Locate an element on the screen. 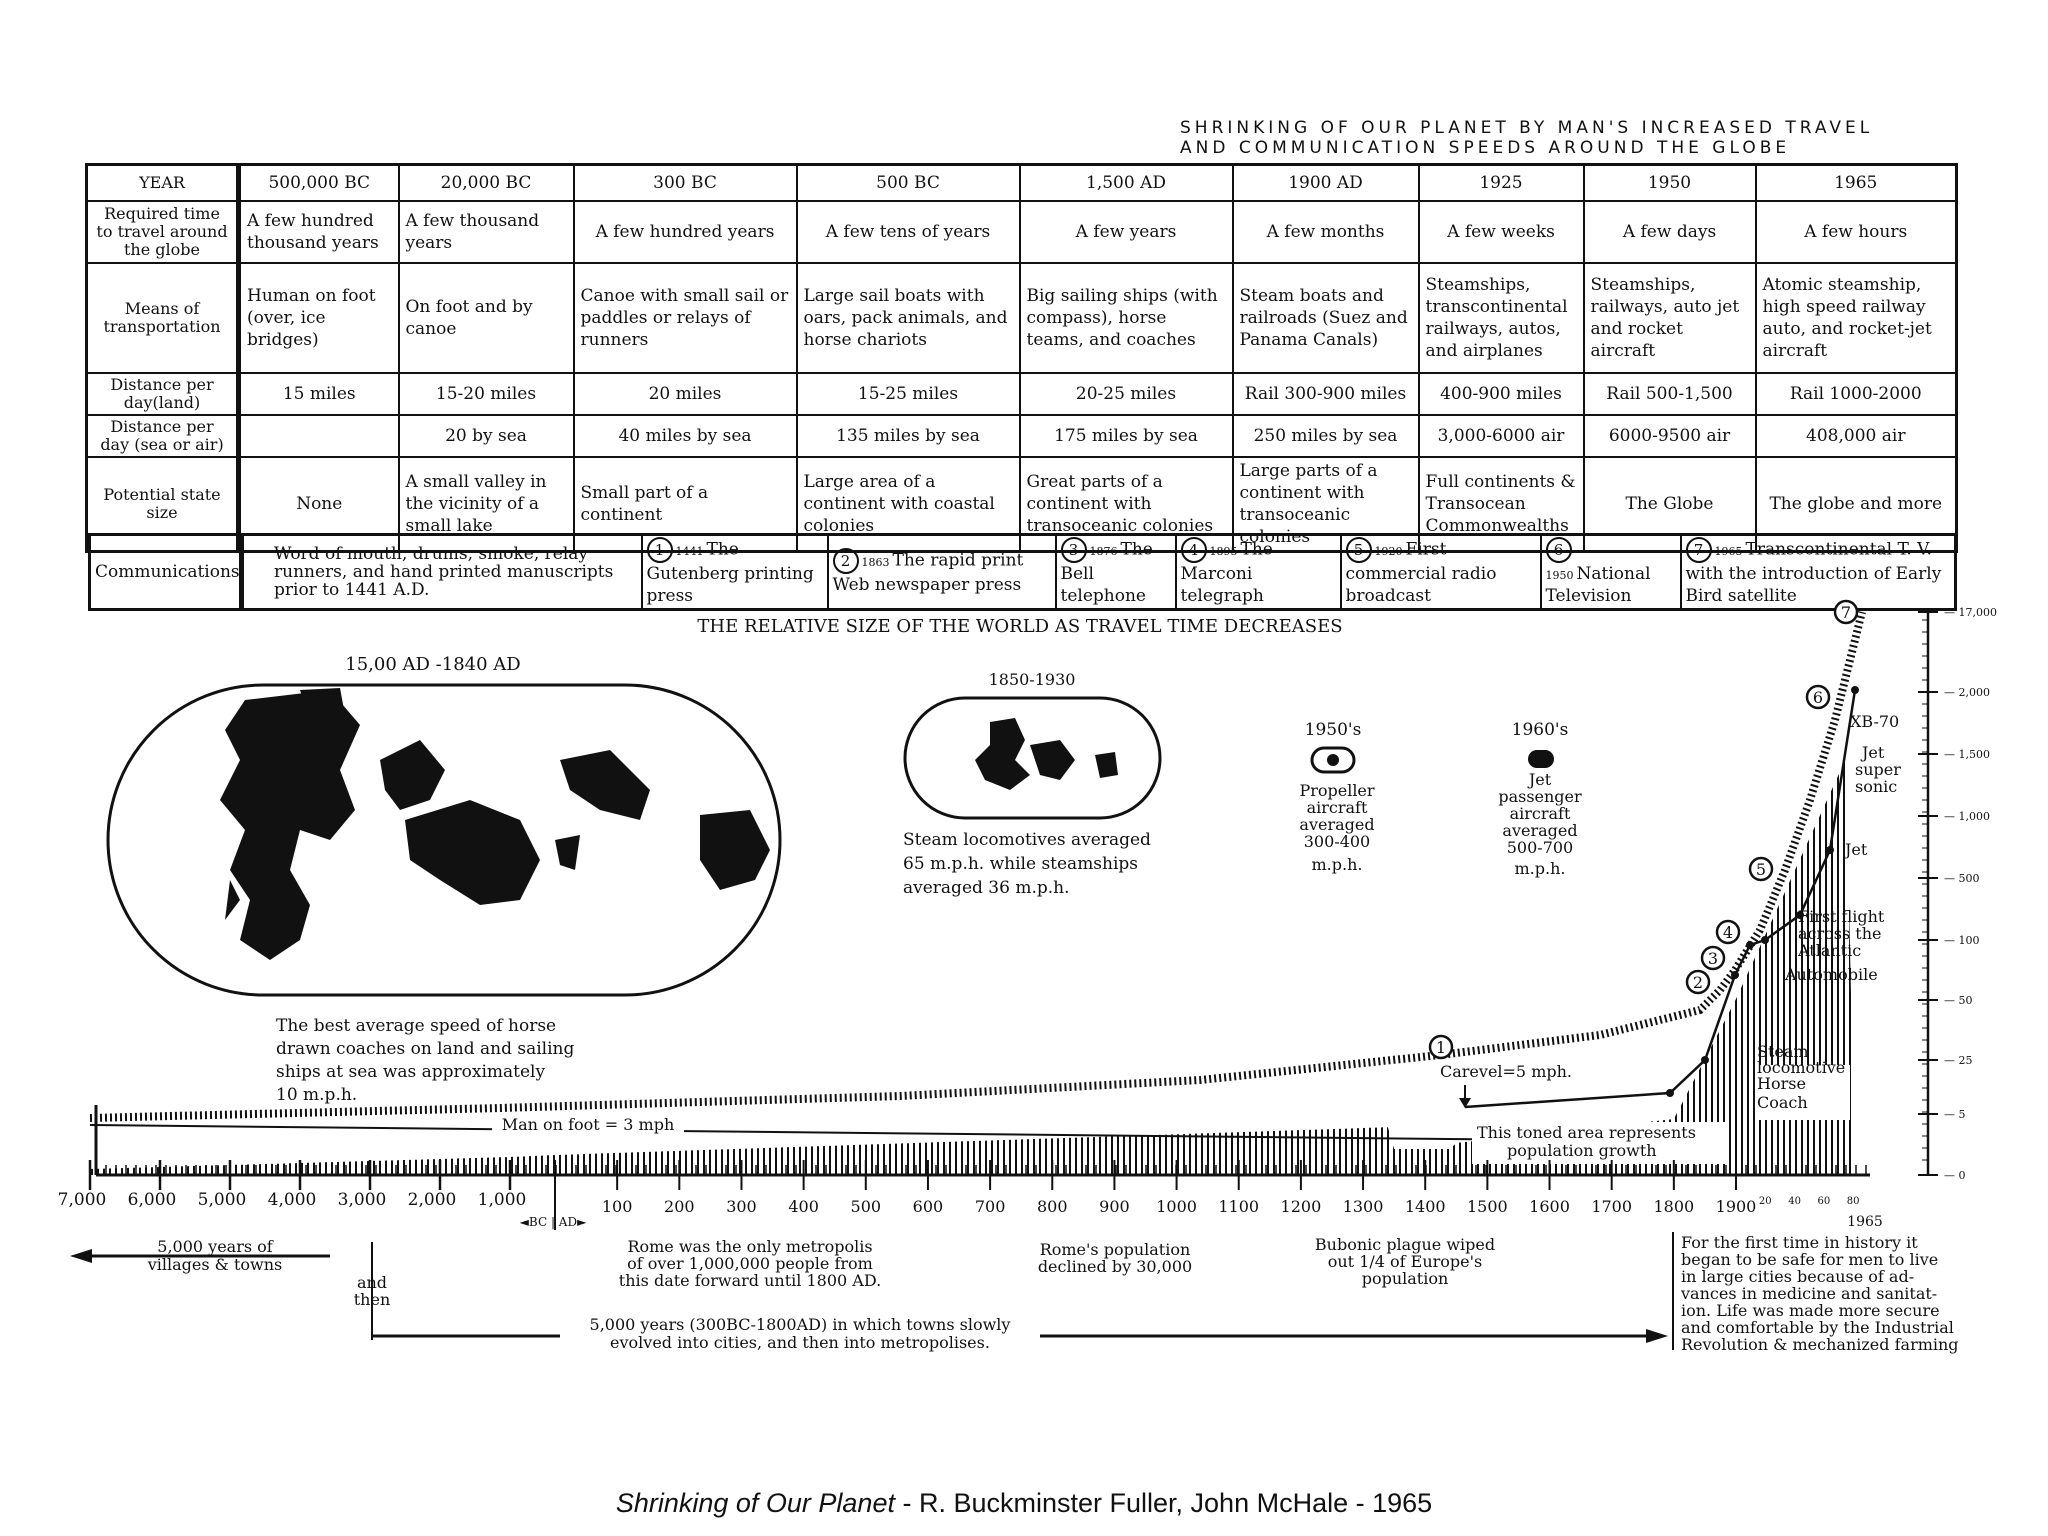  safe-text: Revolution & mechanized farming is located at coordinates (1820, 1344).